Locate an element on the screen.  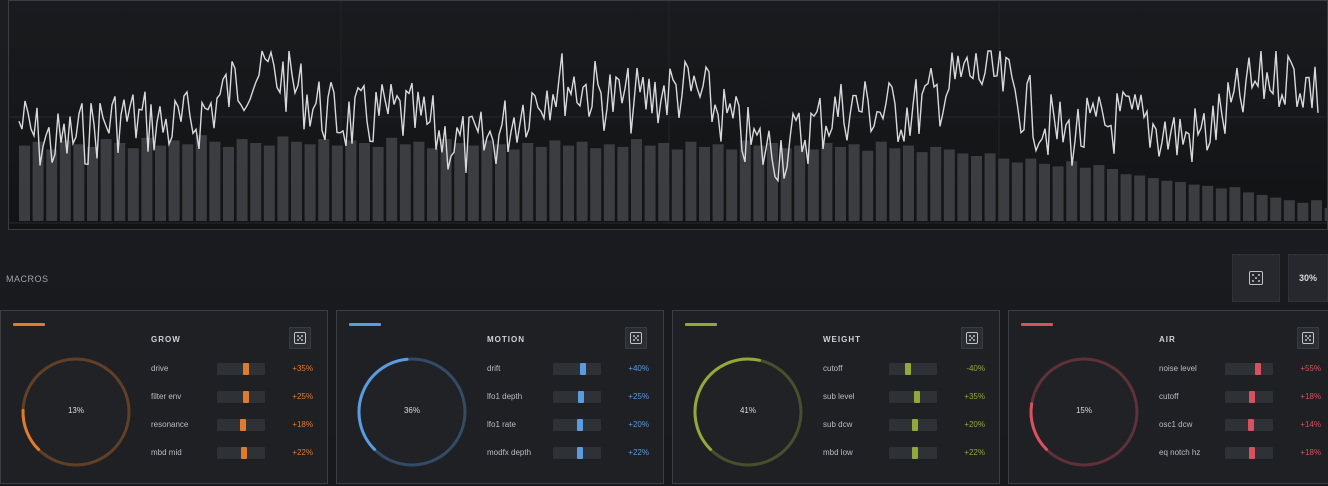
param-row: osc1 dcw +14% is located at coordinates (1243, 425).